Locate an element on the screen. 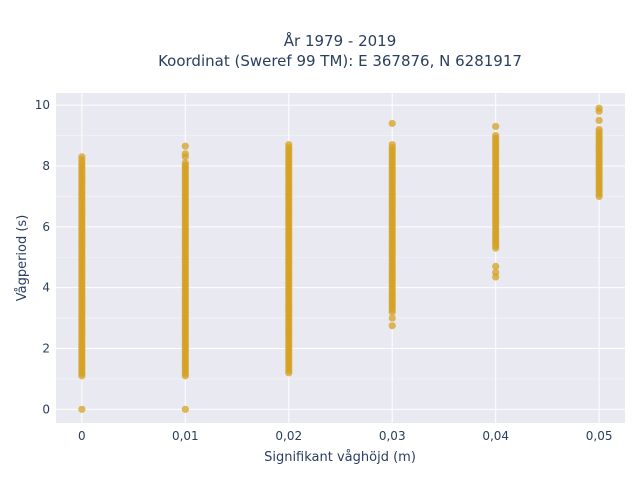 Image resolution: width=640 pixels, height=480 pixels. x-tick-label: 0,04 is located at coordinates (495, 436).